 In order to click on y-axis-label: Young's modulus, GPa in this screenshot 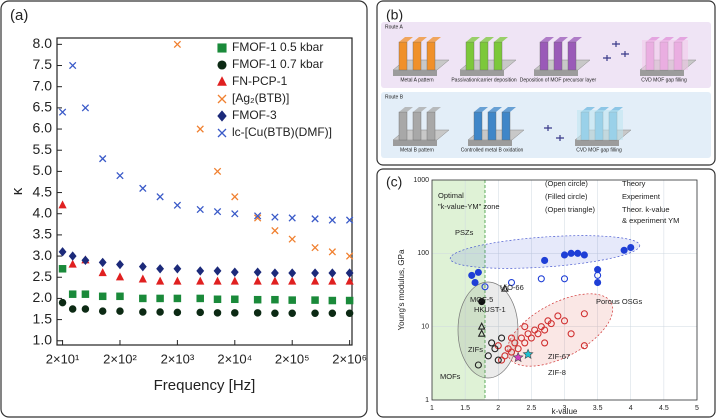, I will do `click(401, 289)`.